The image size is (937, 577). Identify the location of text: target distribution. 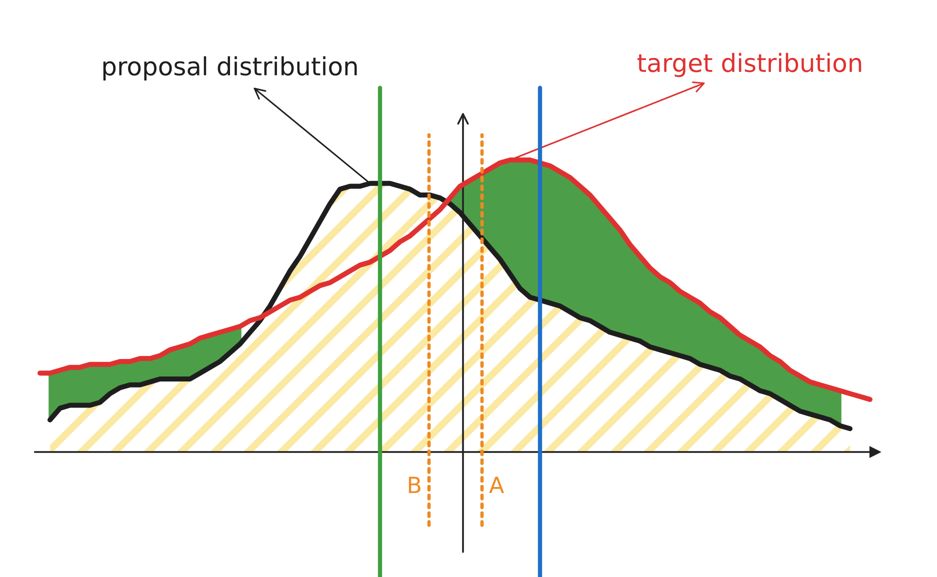
(749, 65).